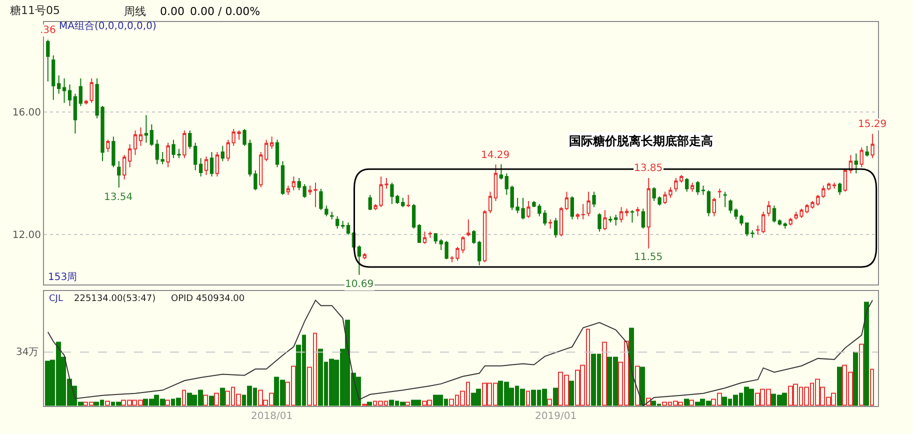 The height and width of the screenshot is (434, 913). I want to click on annotation: MA组合(0,0,0,0,0,0), so click(107, 26).